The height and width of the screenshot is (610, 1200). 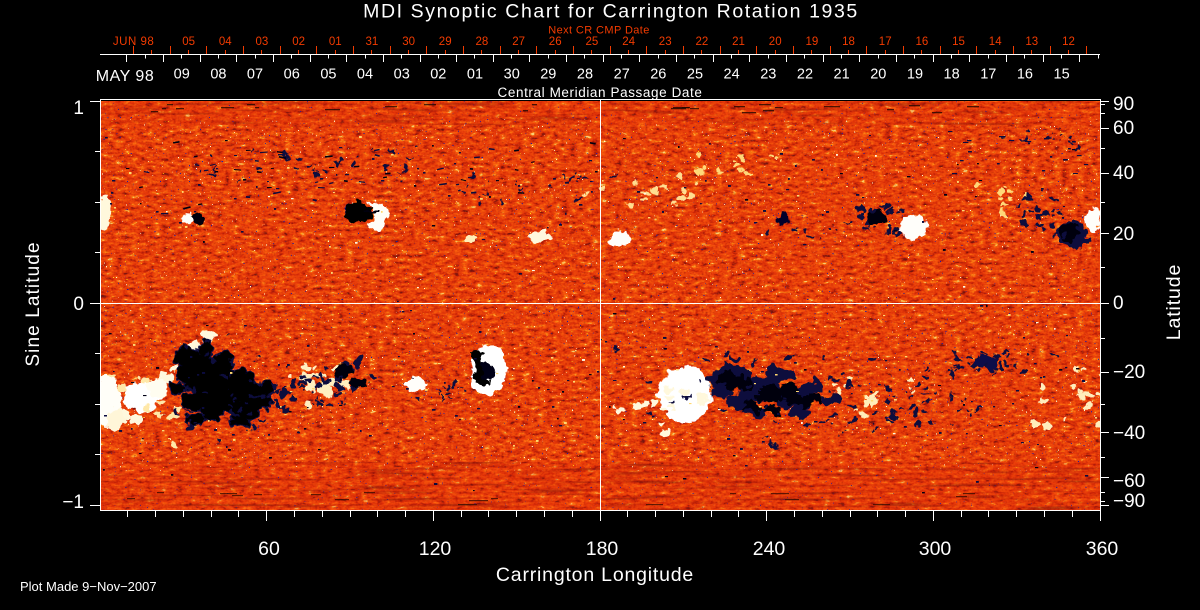 I want to click on svg-text: Next CR CMP Date, so click(x=599, y=31).